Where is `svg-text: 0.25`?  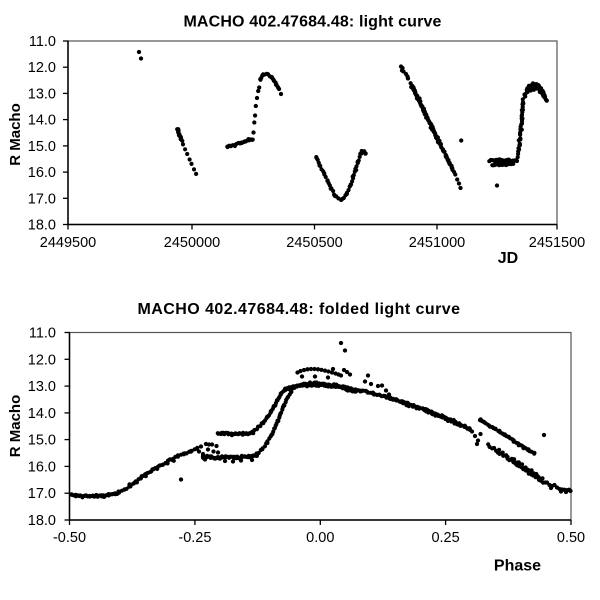
svg-text: 0.25 is located at coordinates (445, 538).